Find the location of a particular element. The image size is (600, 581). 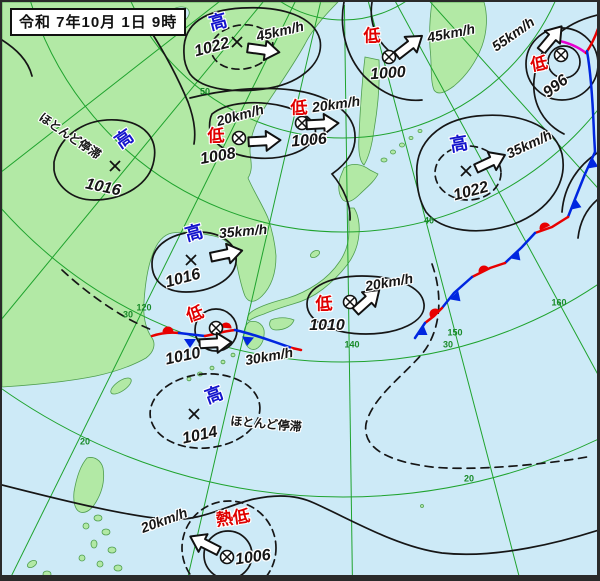

luzon-island is located at coordinates (88, 485).